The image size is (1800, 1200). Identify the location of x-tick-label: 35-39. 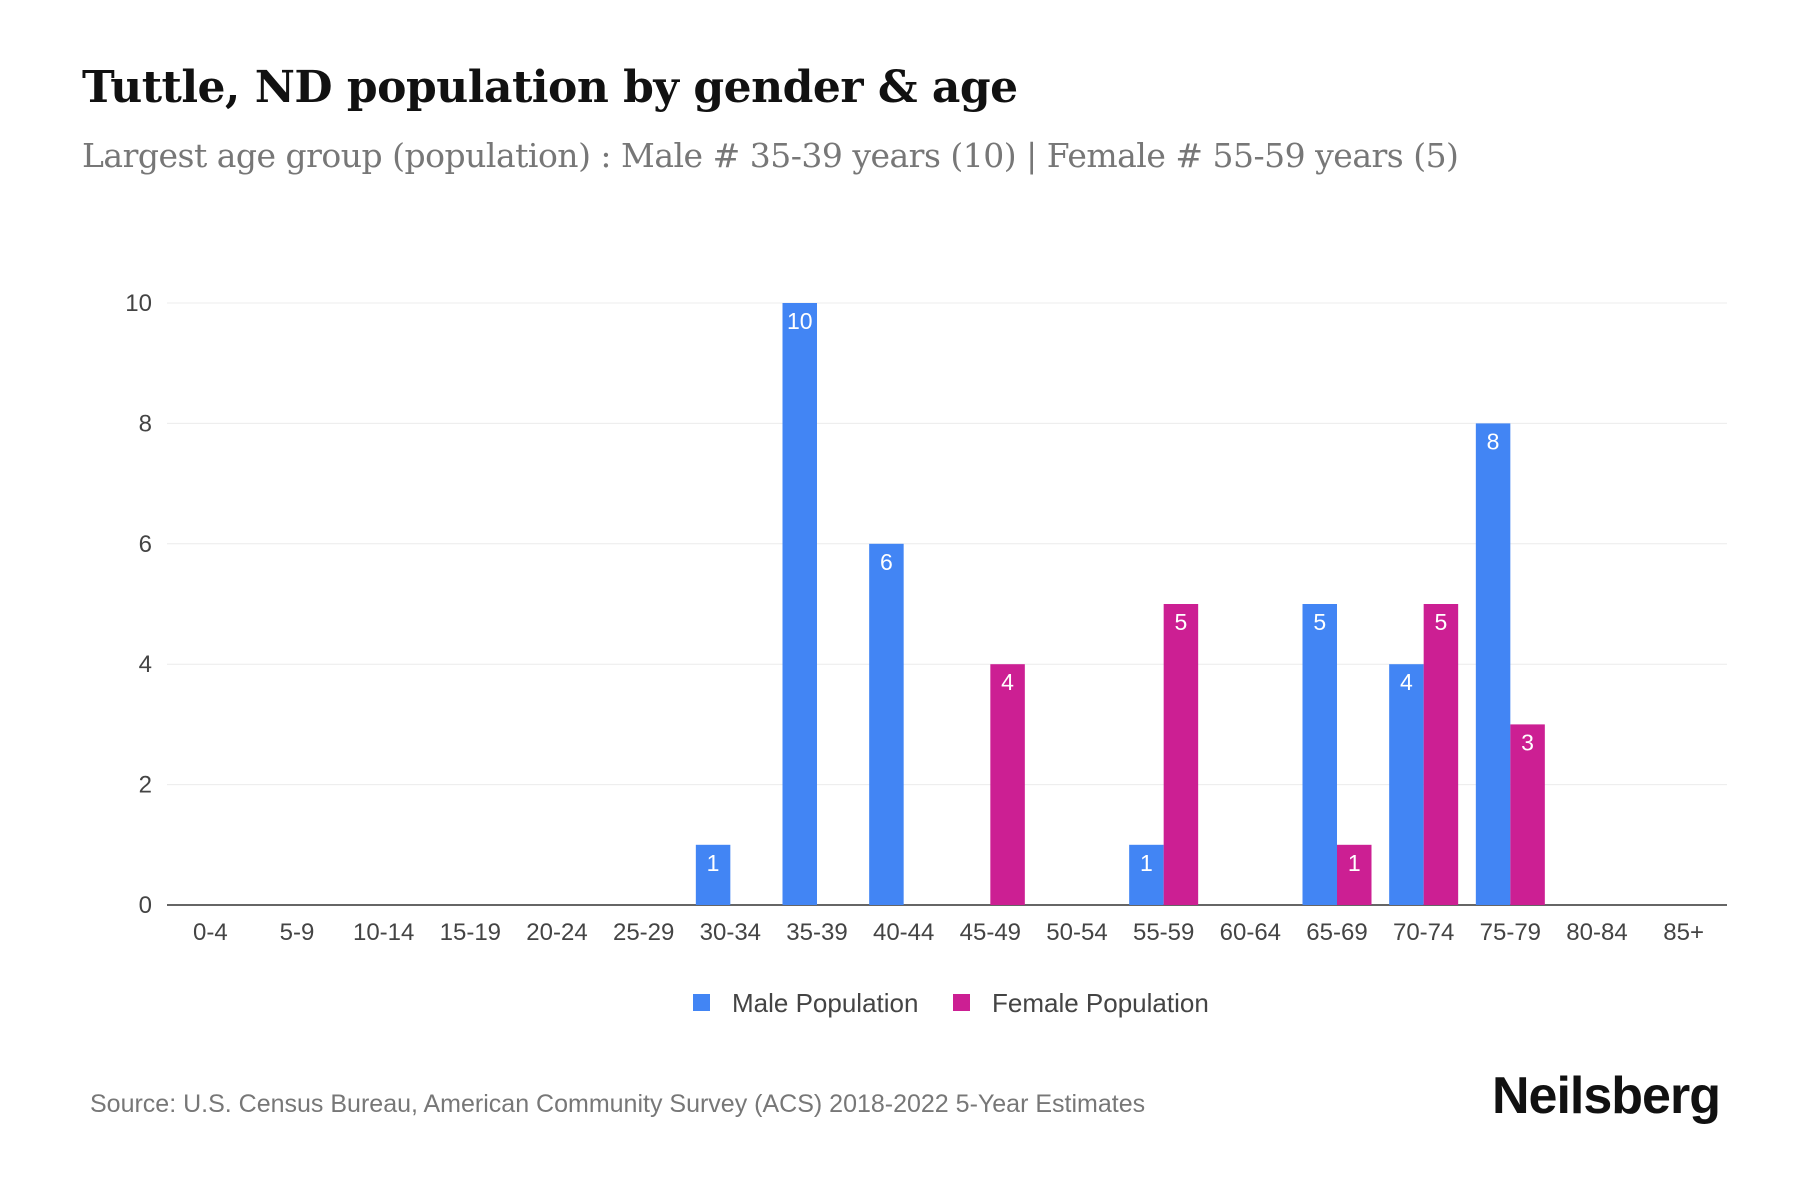
(816, 932).